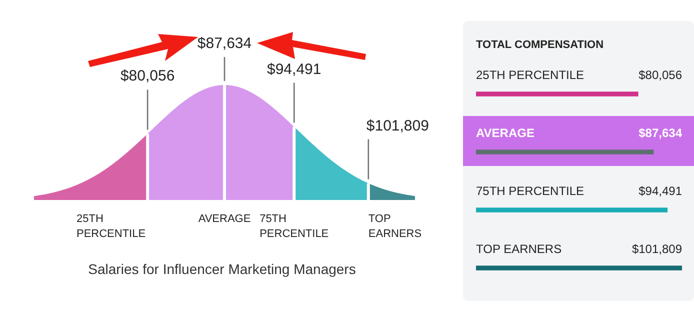  What do you see at coordinates (395, 226) in the screenshot?
I see `category-label: TOP EARNERS` at bounding box center [395, 226].